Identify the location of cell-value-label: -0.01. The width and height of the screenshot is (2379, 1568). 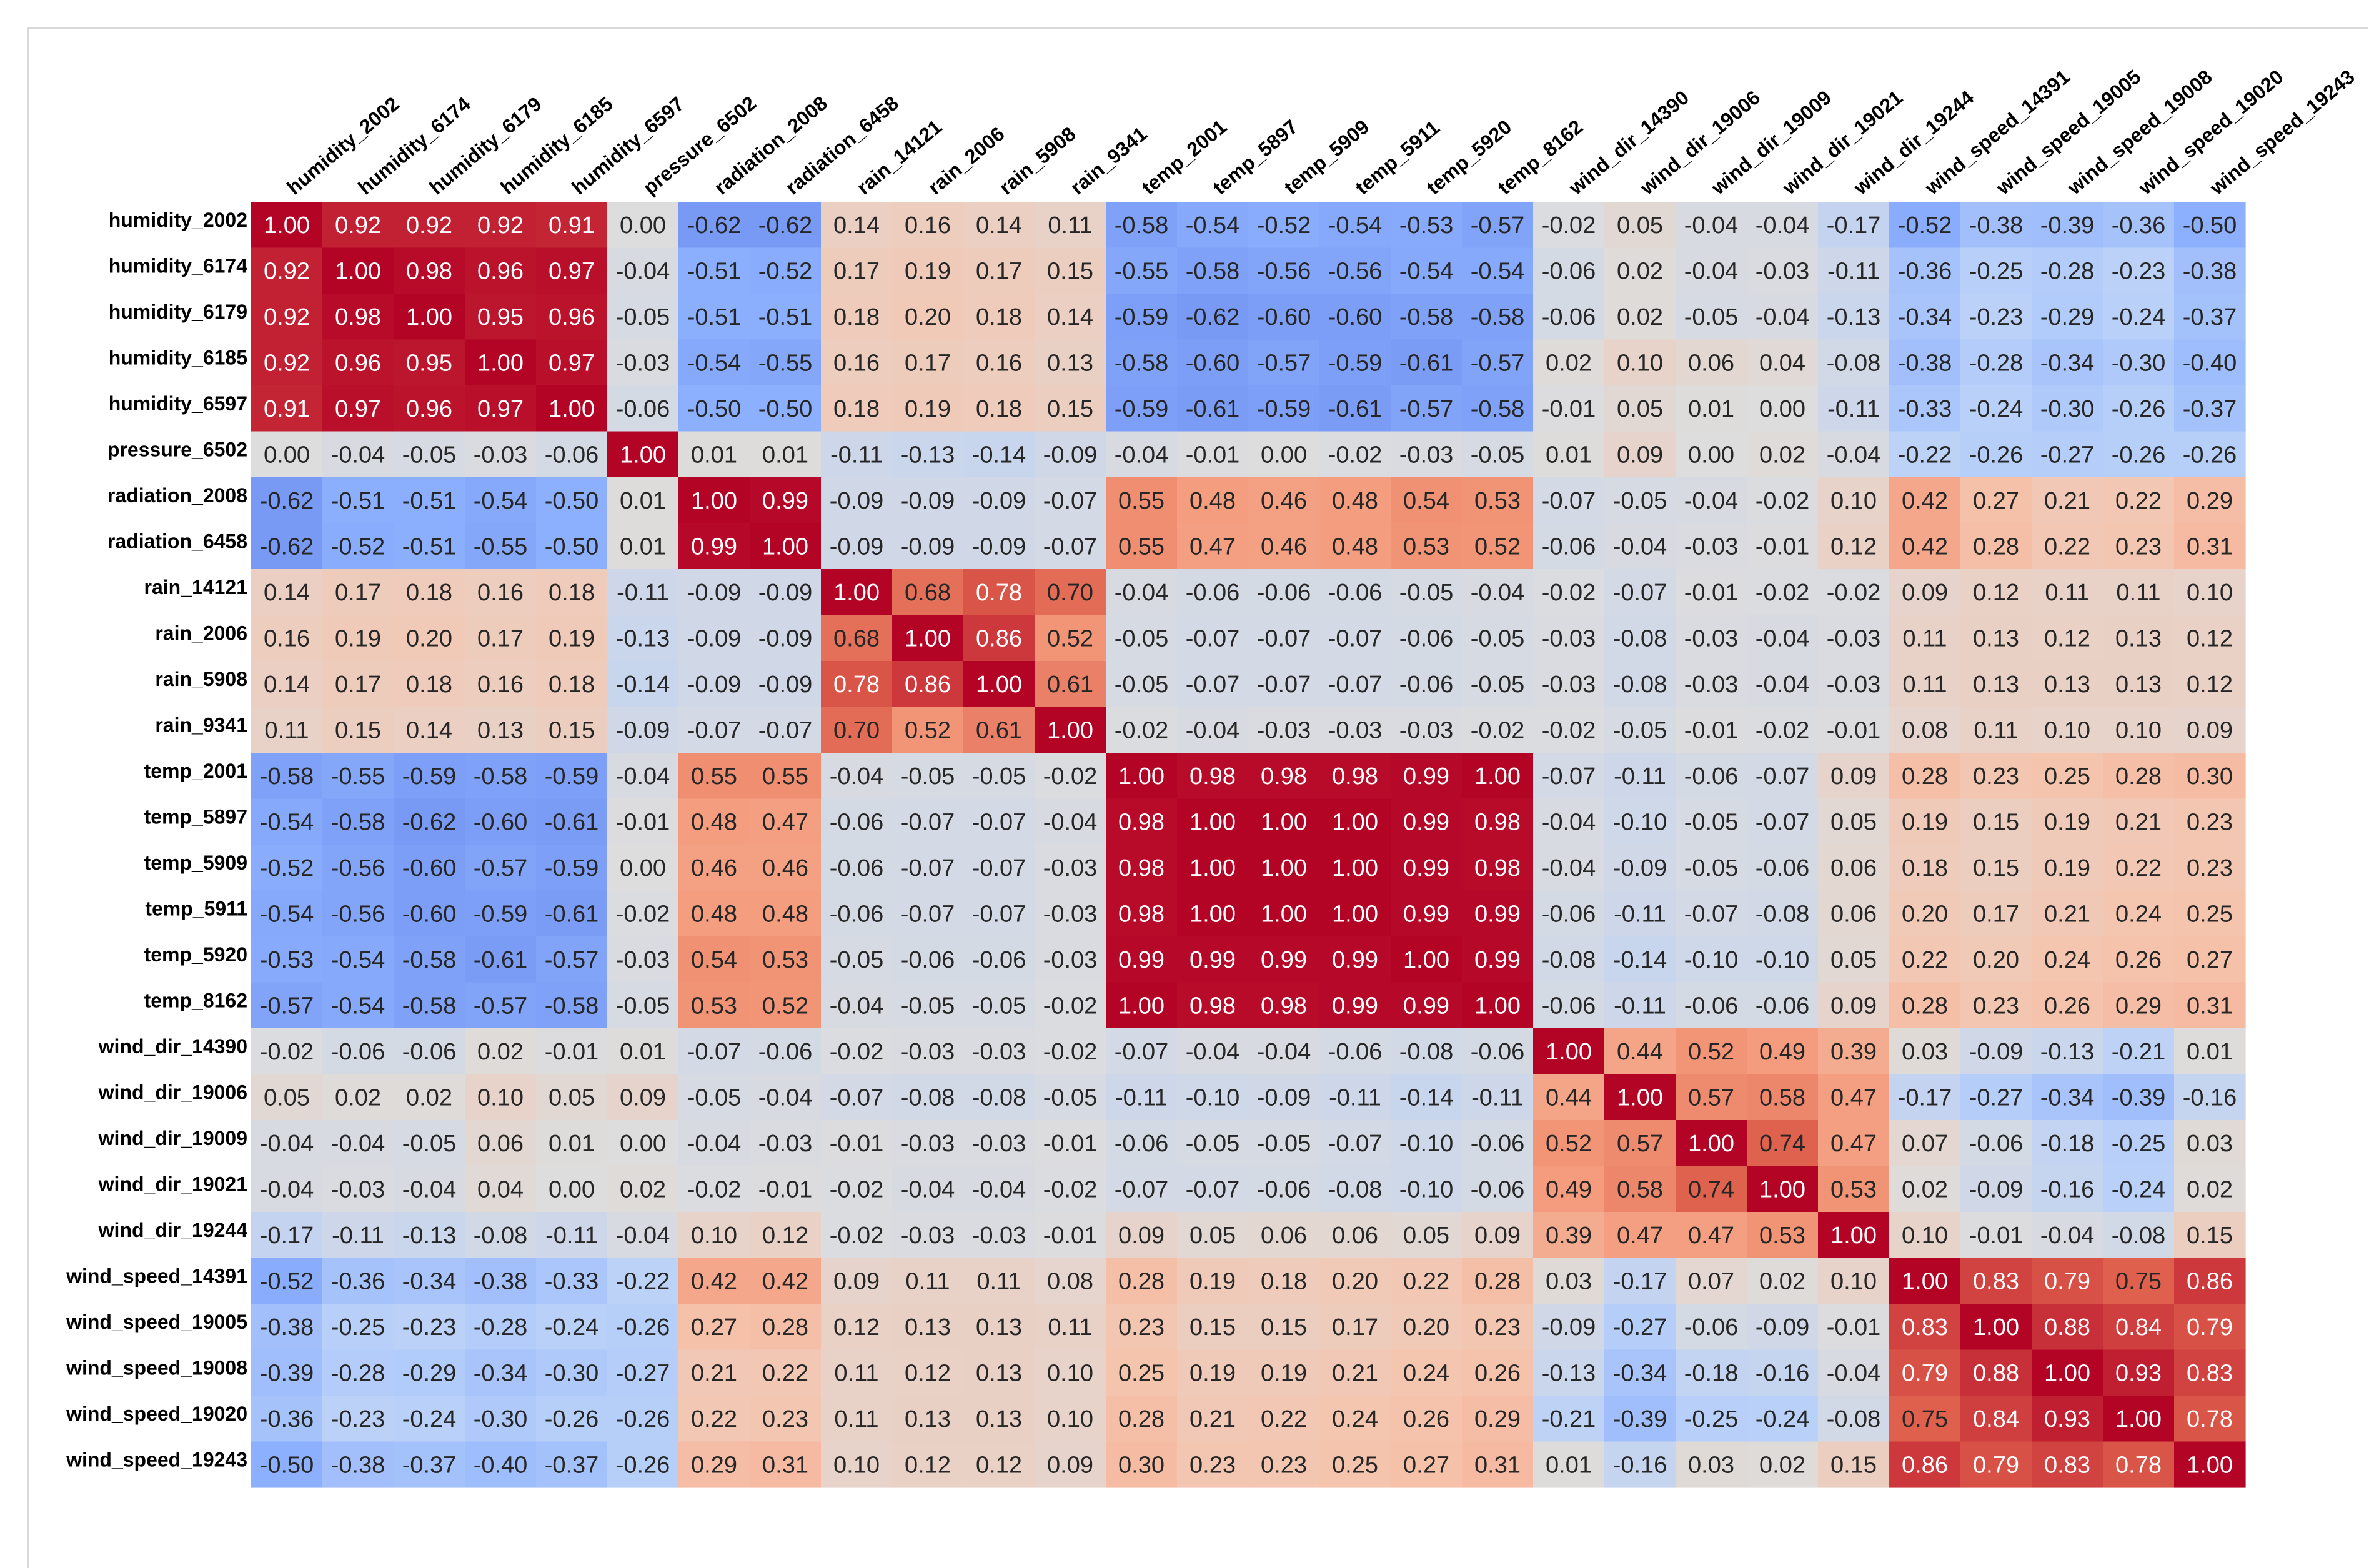
(1711, 730).